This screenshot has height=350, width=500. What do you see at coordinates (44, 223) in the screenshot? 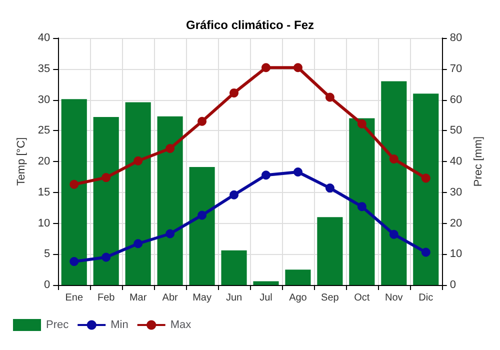
I see `y-tick-label: 10` at bounding box center [44, 223].